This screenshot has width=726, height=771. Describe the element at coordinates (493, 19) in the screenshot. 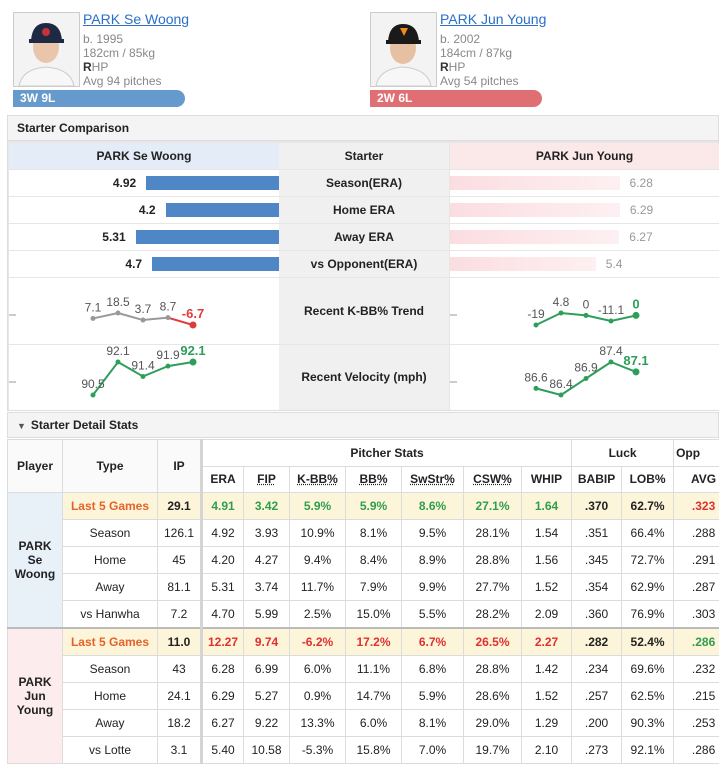

I see `player-name: PARK Jun Young` at that location.